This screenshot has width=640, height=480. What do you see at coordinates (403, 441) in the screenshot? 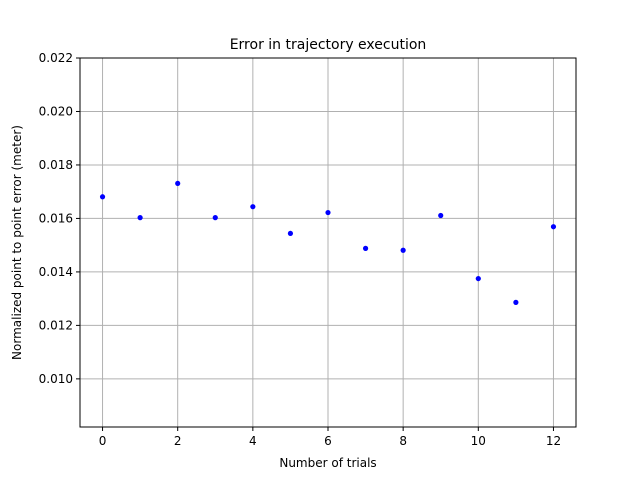
I see `x-tick-label: 8` at bounding box center [403, 441].